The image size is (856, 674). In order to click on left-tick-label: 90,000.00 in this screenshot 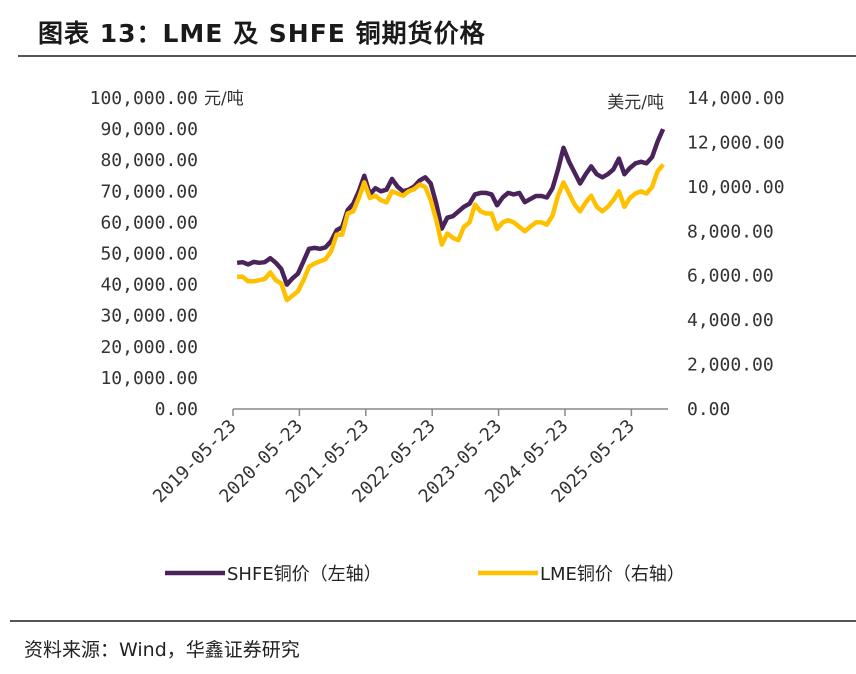, I will do `click(149, 129)`.